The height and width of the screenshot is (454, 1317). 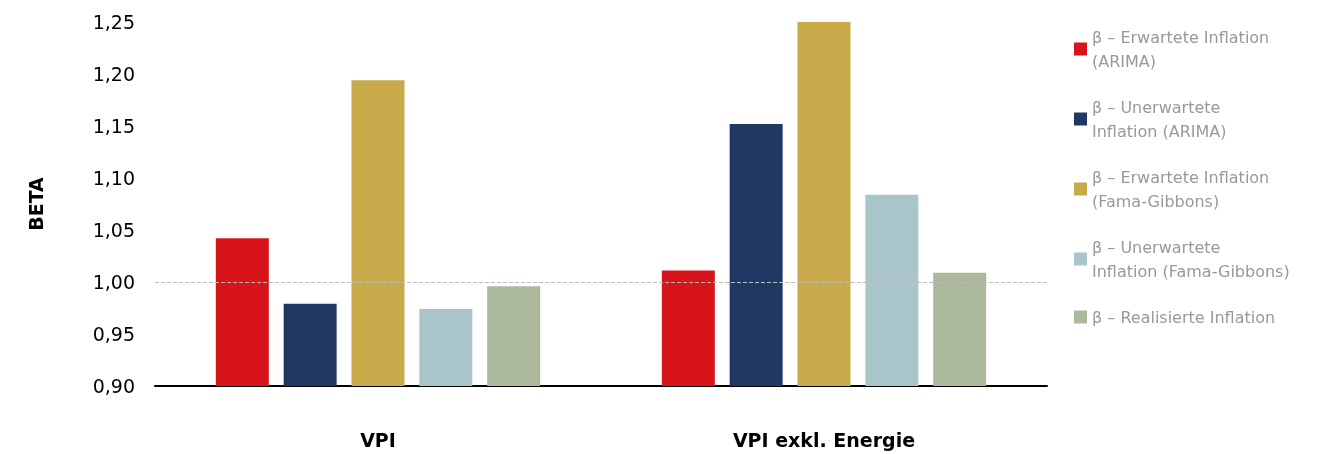 I want to click on legend-label: β – Realisierte Inflation, so click(x=1184, y=317).